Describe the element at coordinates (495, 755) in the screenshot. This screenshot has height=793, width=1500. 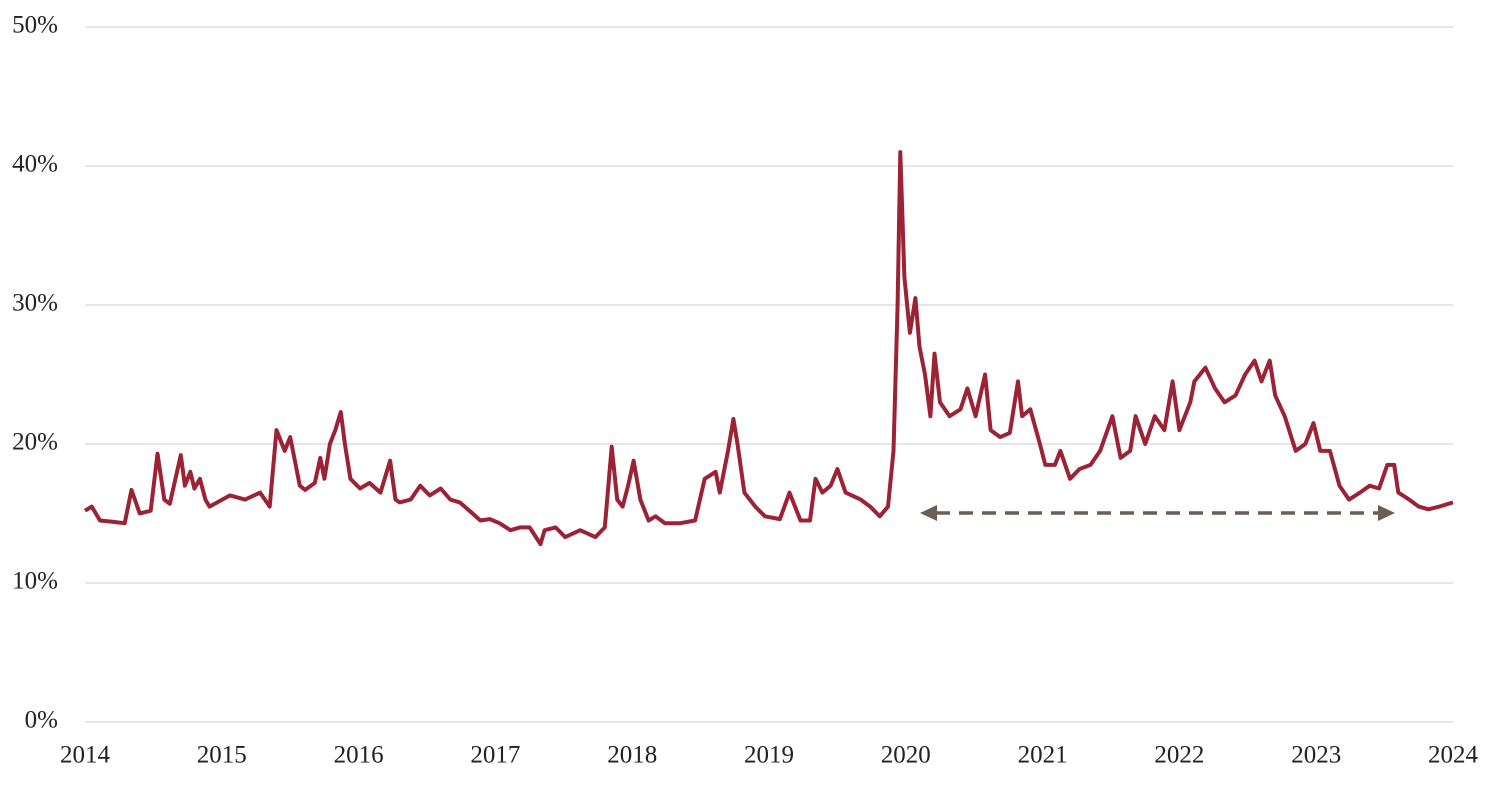
I see `x-tick-label: 2017` at that location.